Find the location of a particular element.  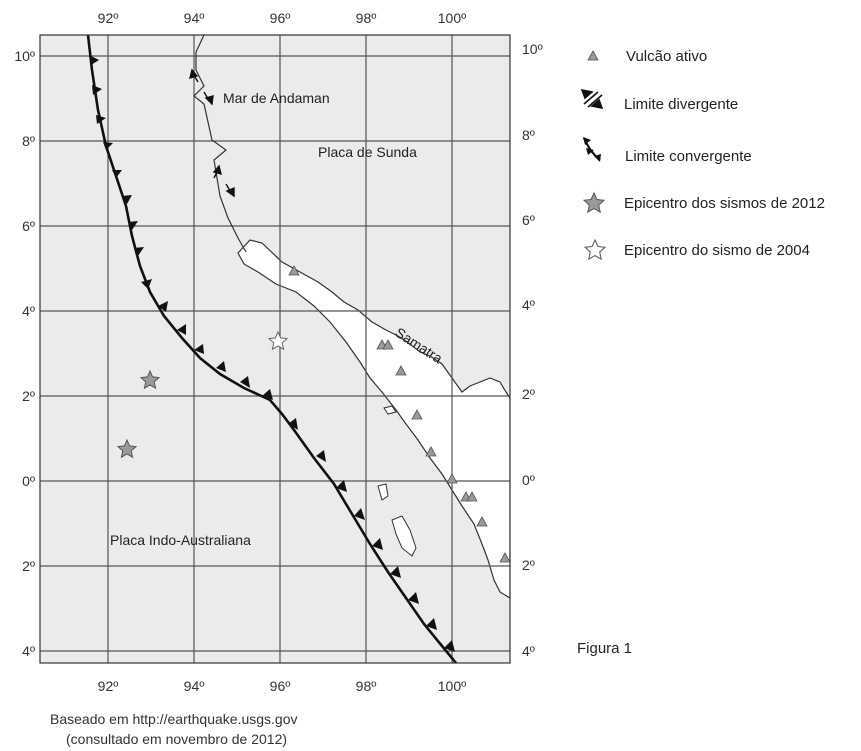

bottom-longitude-ticks: 92º 94º 96º 98º 100º is located at coordinates (282, 686).